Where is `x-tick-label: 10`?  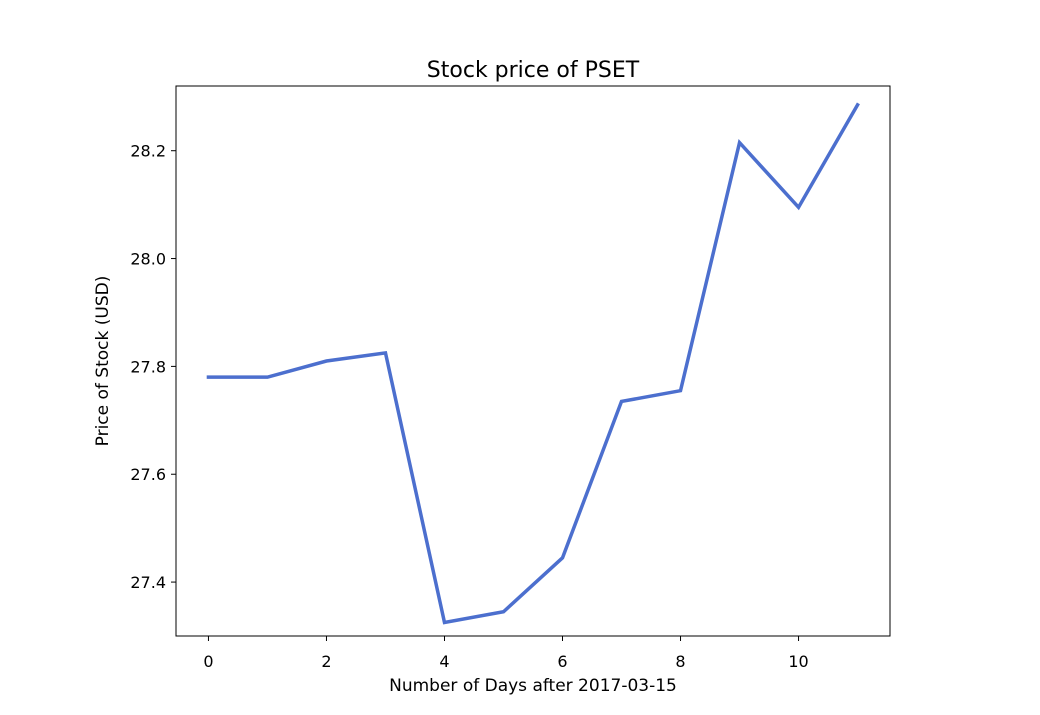 x-tick-label: 10 is located at coordinates (798, 661).